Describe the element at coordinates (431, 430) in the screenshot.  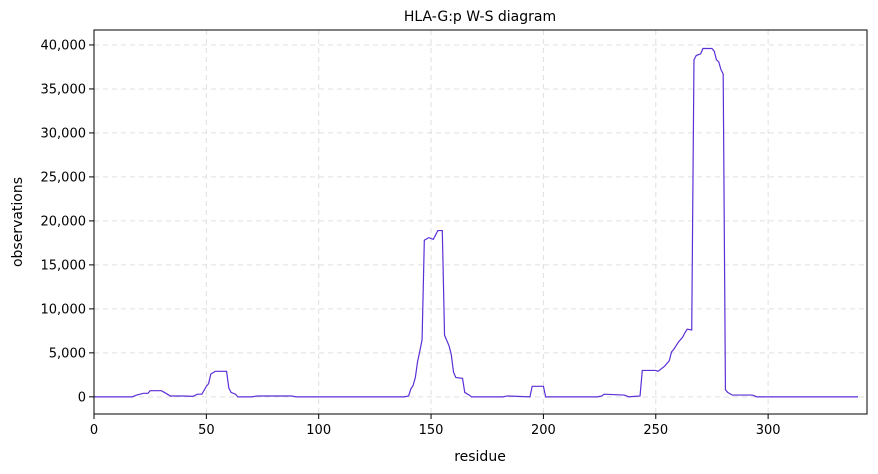
I see `x-tick-label: 150` at that location.